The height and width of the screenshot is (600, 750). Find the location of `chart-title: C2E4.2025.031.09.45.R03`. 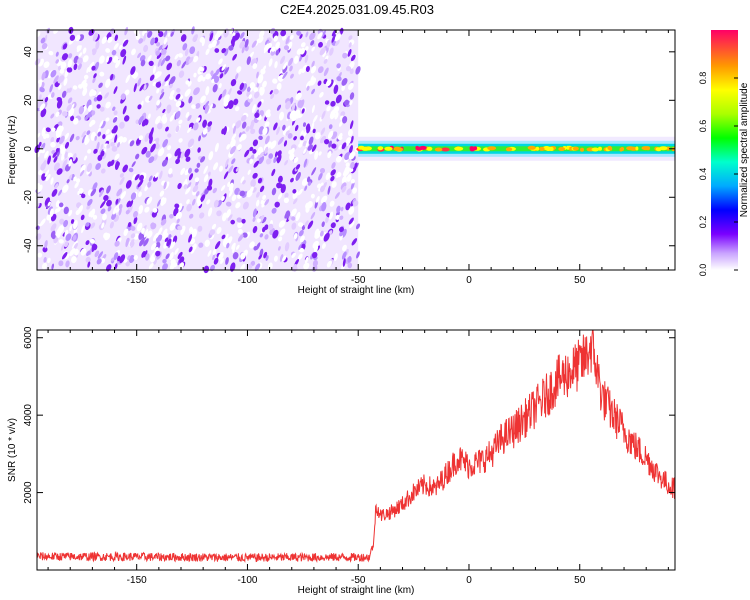

chart-title: C2E4.2025.031.09.45.R03 is located at coordinates (357, 9).